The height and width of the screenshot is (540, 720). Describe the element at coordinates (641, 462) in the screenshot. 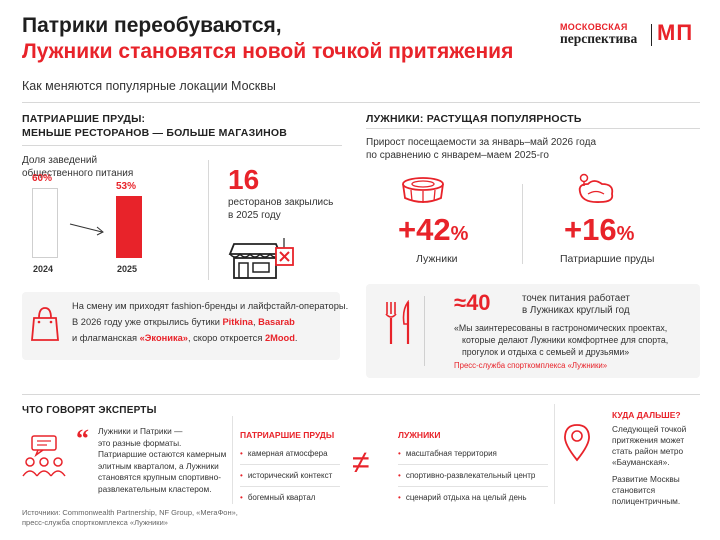

I see `next-text-line-3: «Бауманская».` at that location.